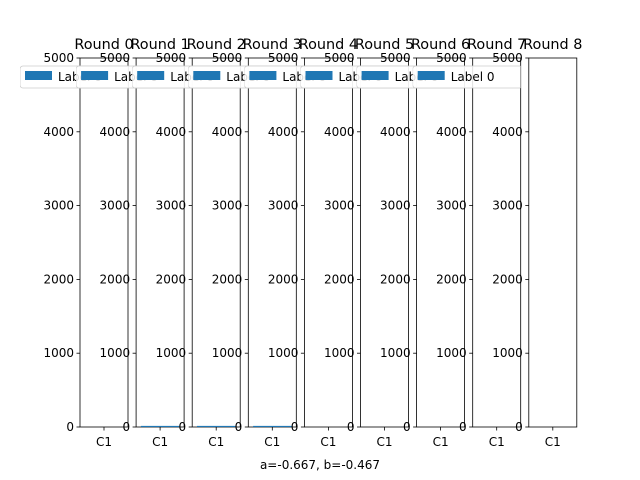 The width and height of the screenshot is (640, 480). I want to click on panel-title: Round 7, so click(496, 45).